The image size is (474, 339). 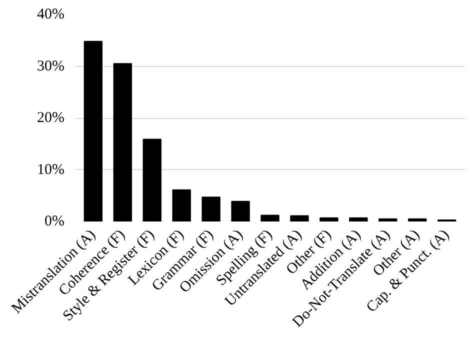 I want to click on y-tick-label: 0%, so click(x=54, y=222).